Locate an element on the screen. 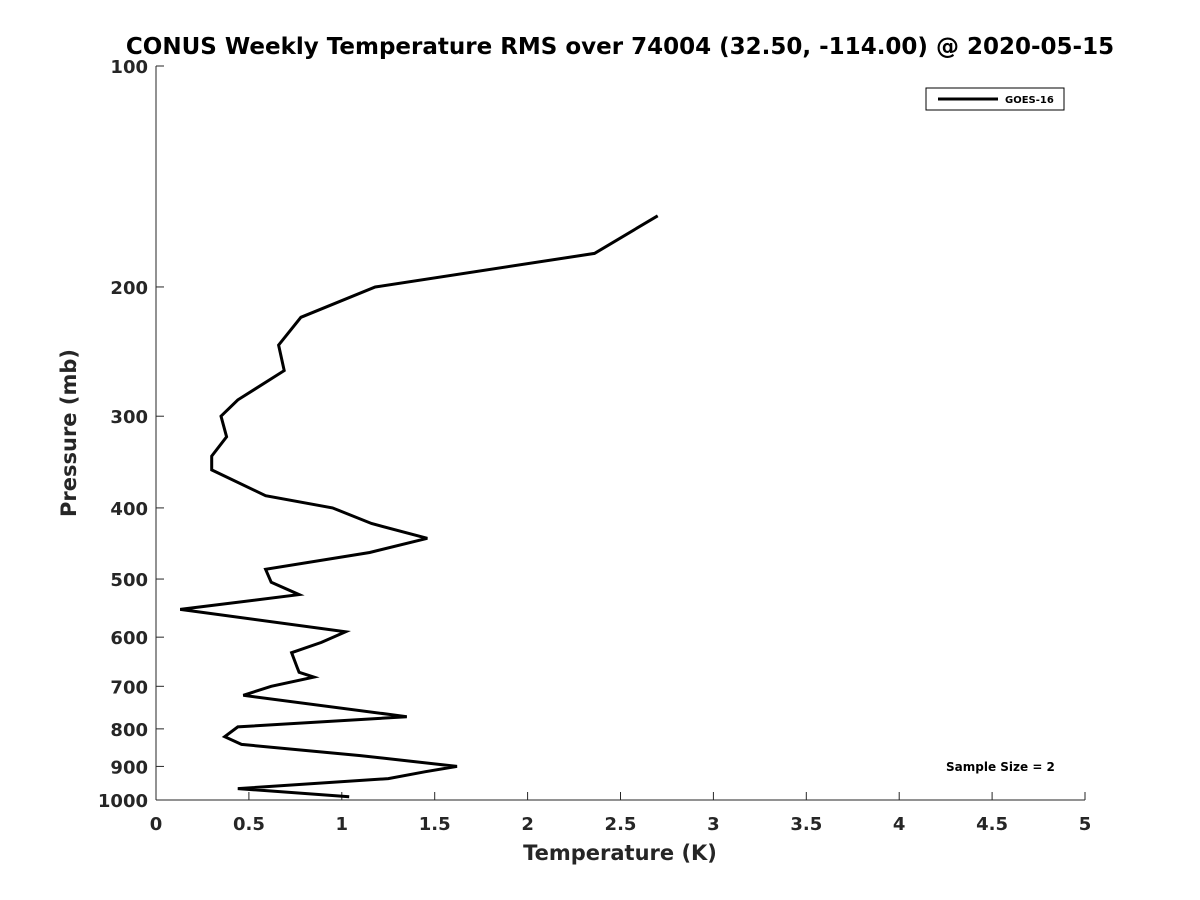  y-tick-label: 900 is located at coordinates (129, 767).